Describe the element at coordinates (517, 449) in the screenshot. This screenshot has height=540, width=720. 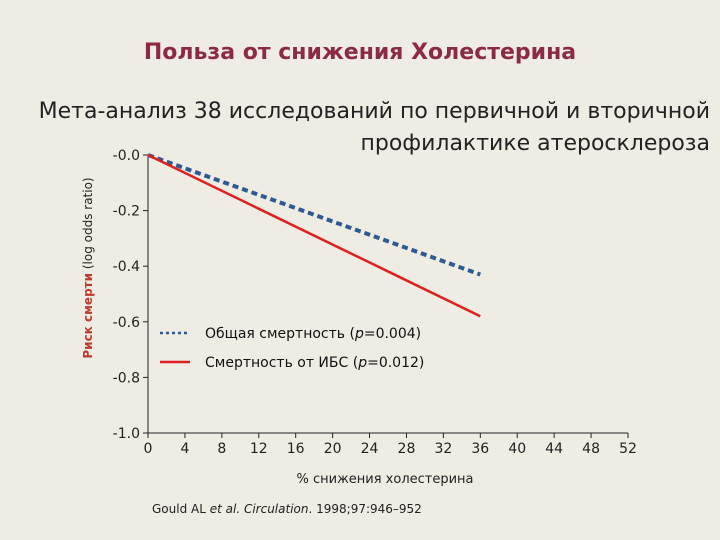
I see `x-tick-label: 40` at that location.